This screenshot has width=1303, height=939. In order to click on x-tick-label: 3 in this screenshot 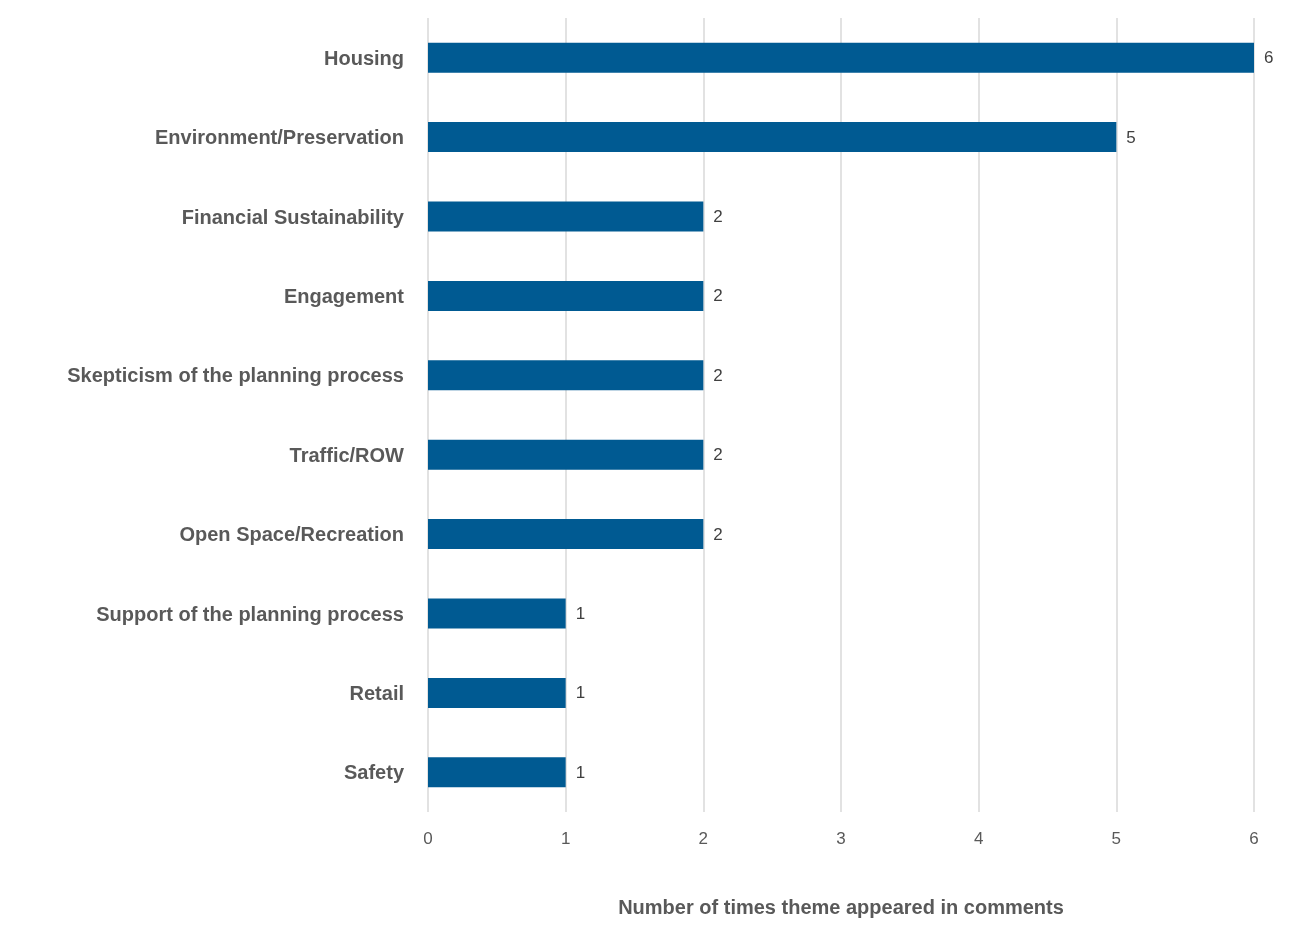, I will do `click(841, 838)`.